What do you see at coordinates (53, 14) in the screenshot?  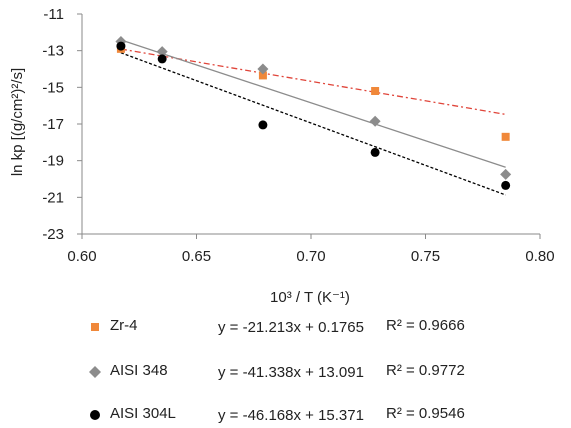 I see `y-tick-label: -11` at bounding box center [53, 14].